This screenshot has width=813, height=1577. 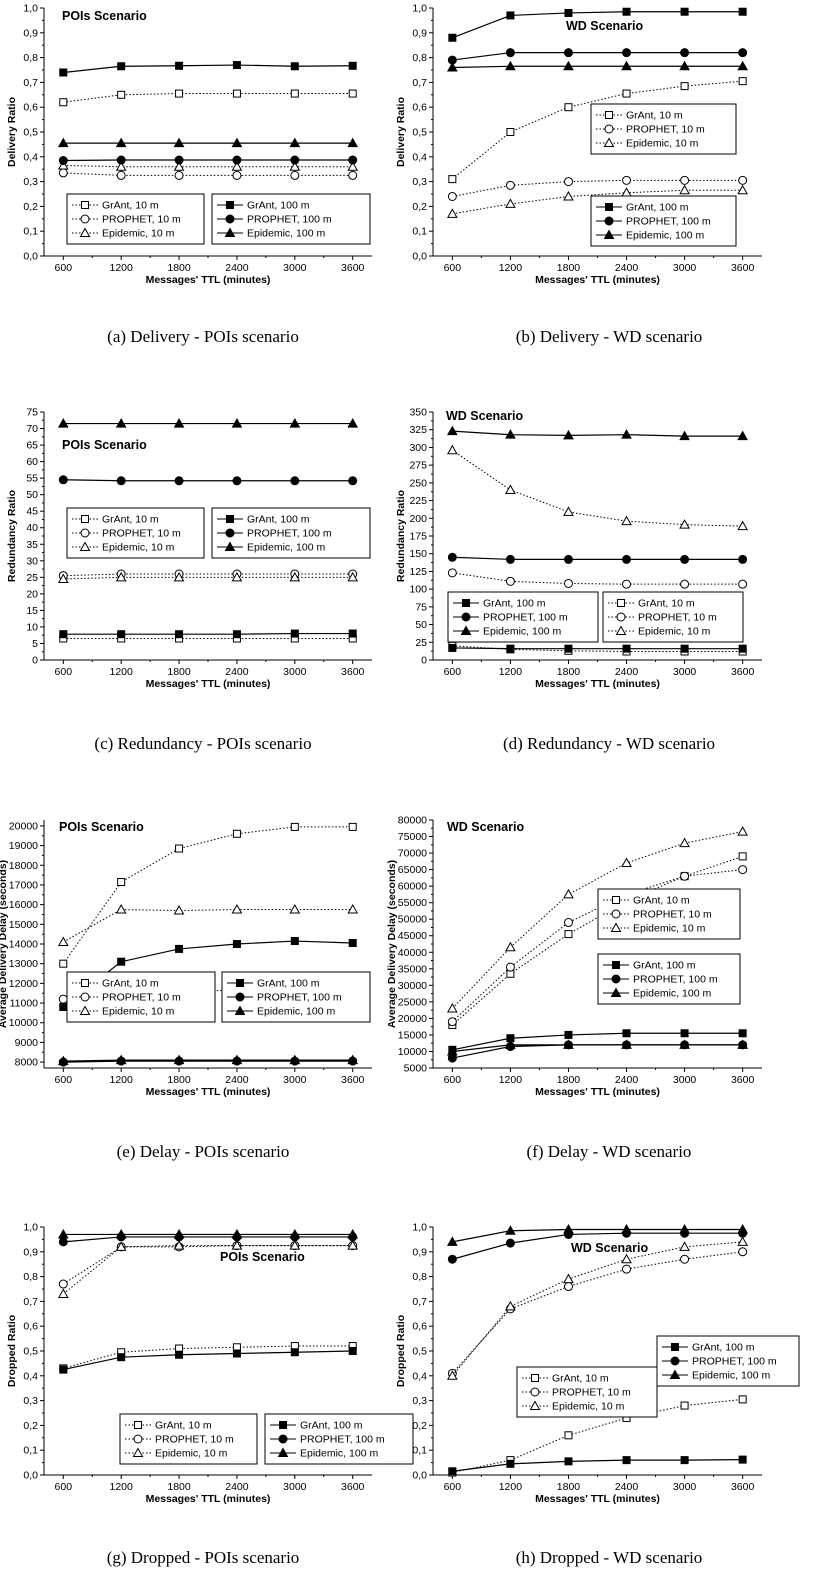 What do you see at coordinates (27, 1043) in the screenshot?
I see `y-tick-label: 9000` at bounding box center [27, 1043].